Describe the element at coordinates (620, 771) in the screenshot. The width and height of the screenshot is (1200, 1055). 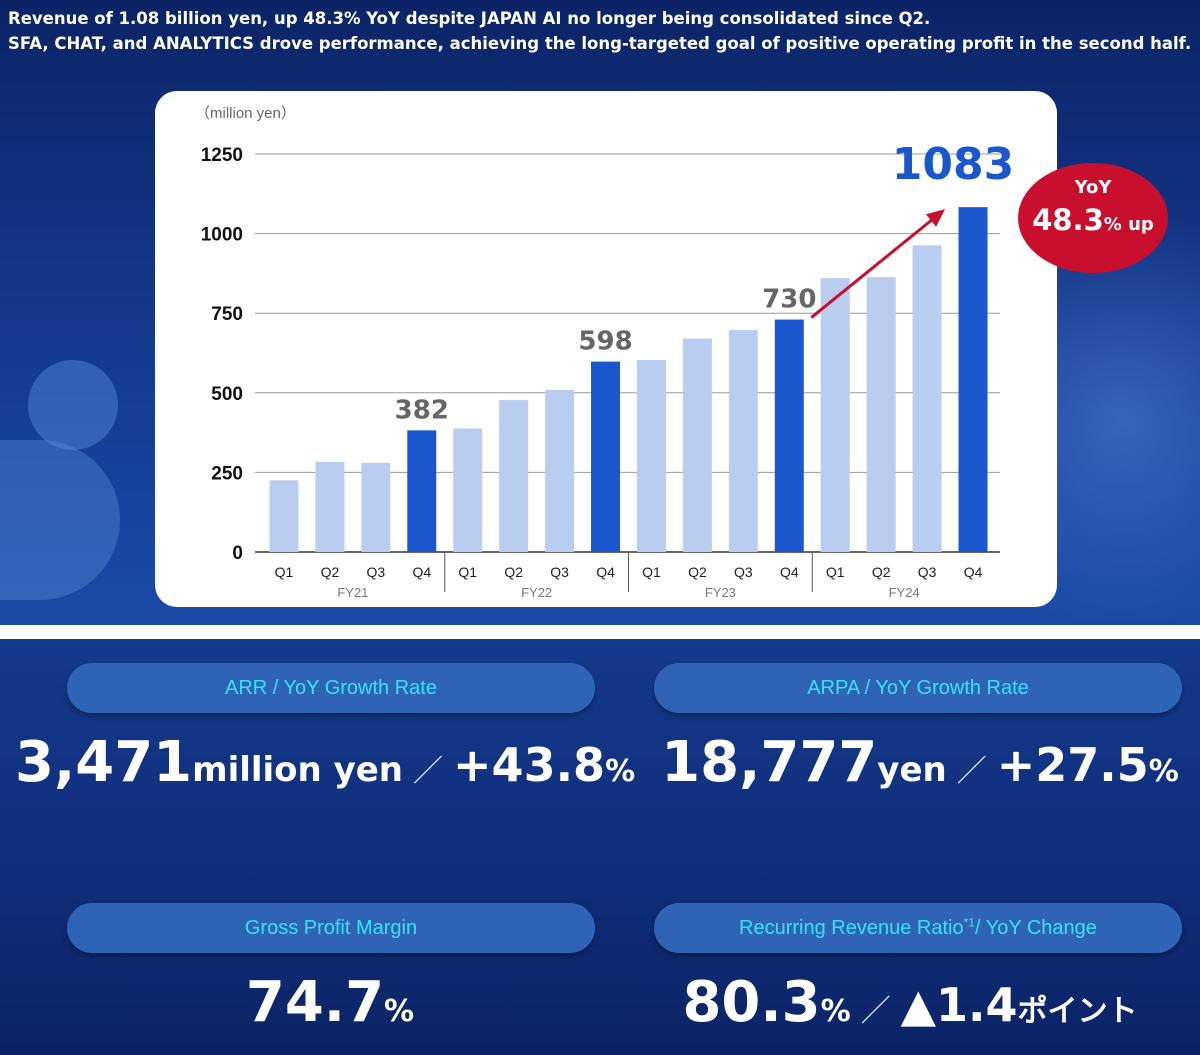
I see `arr-growth-unit: %` at that location.